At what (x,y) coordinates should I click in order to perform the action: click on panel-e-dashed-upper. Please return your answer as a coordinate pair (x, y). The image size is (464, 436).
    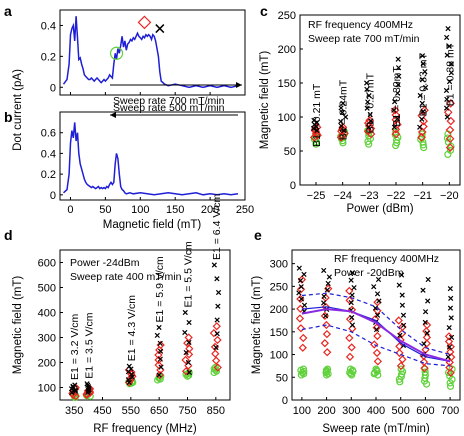
    Looking at the image, I should click on (376, 324).